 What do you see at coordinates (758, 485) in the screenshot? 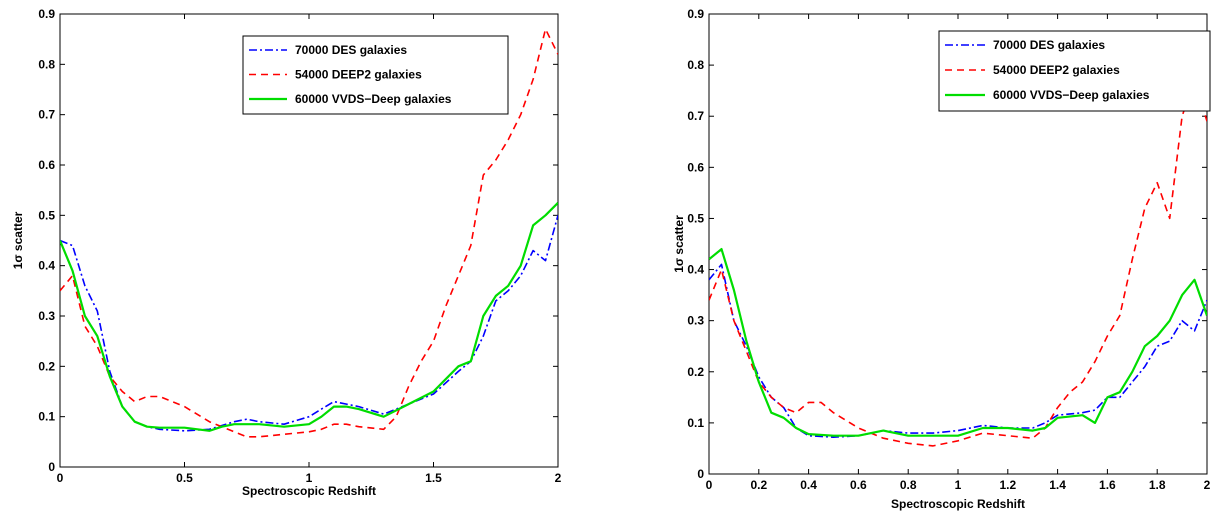
I see `x-tick-label: 0.2` at bounding box center [758, 485].